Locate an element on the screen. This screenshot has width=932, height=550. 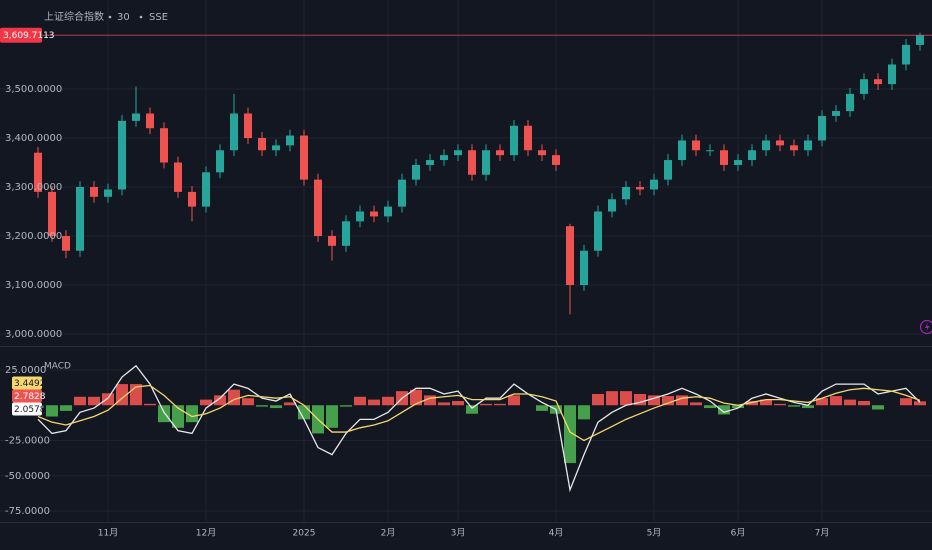
macd-line is located at coordinates (479, 413).